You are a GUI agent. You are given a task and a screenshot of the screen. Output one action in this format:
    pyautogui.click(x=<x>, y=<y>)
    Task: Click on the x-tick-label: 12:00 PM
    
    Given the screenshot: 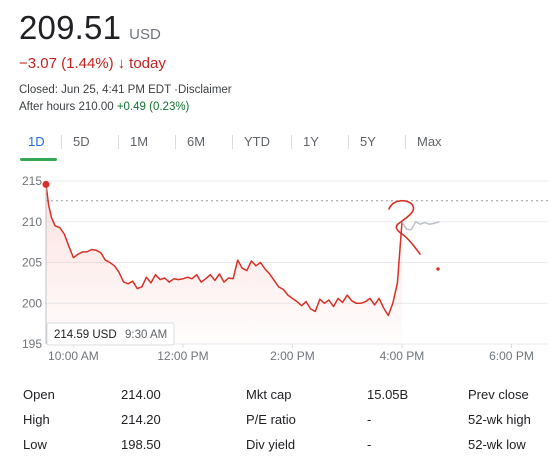 What is the action you would take?
    pyautogui.click(x=182, y=356)
    